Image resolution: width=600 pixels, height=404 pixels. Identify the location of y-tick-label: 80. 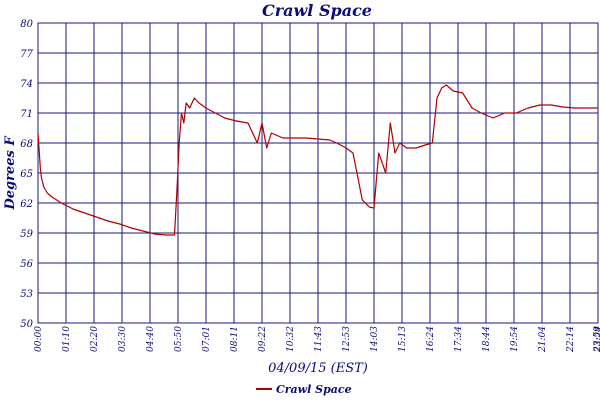
(26, 24).